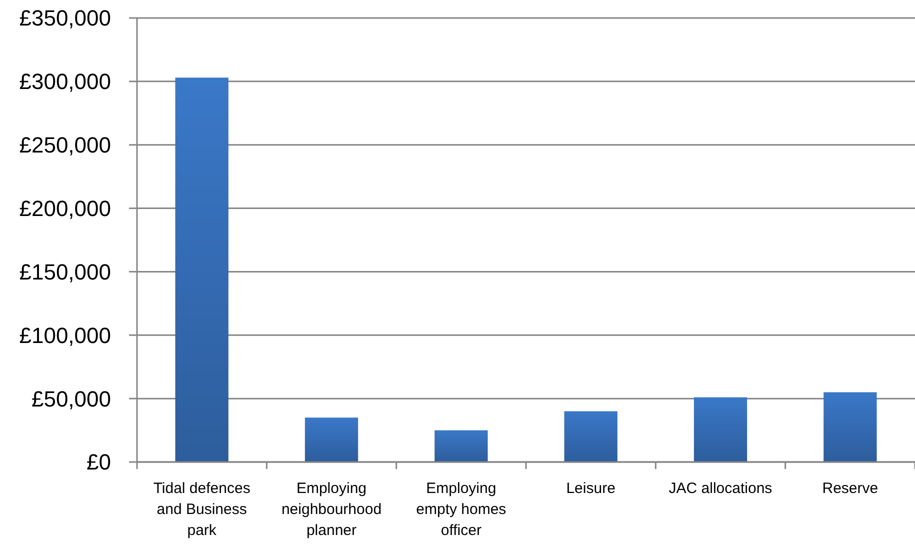  What do you see at coordinates (720, 488) in the screenshot?
I see `x-tick-label: JAC allocations` at bounding box center [720, 488].